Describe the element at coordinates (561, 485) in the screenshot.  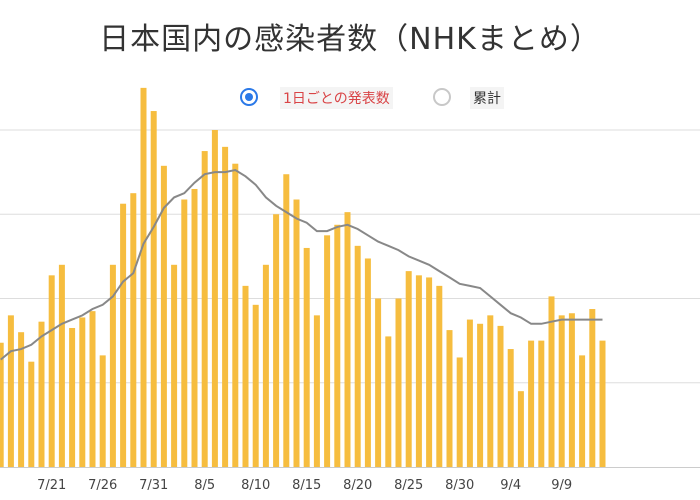
I see `x-tick-label: 9/9` at that location.